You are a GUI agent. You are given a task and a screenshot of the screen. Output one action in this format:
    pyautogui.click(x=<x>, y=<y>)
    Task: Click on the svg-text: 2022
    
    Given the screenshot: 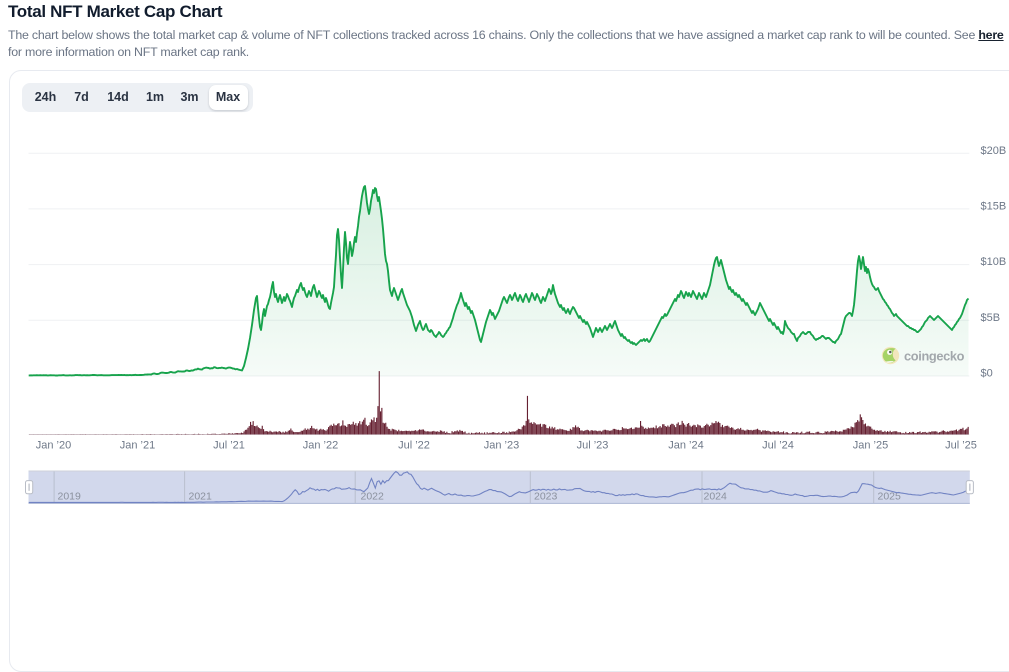 What is the action you would take?
    pyautogui.click(x=373, y=497)
    